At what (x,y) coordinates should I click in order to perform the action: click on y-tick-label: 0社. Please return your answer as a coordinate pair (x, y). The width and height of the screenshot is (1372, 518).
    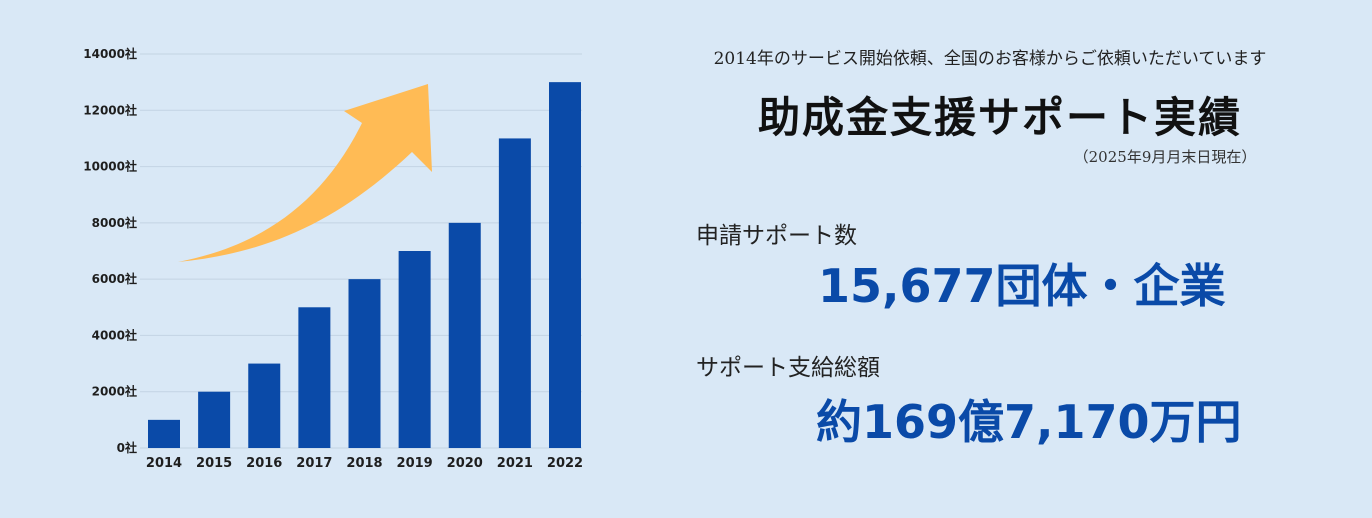
    Looking at the image, I should click on (127, 447).